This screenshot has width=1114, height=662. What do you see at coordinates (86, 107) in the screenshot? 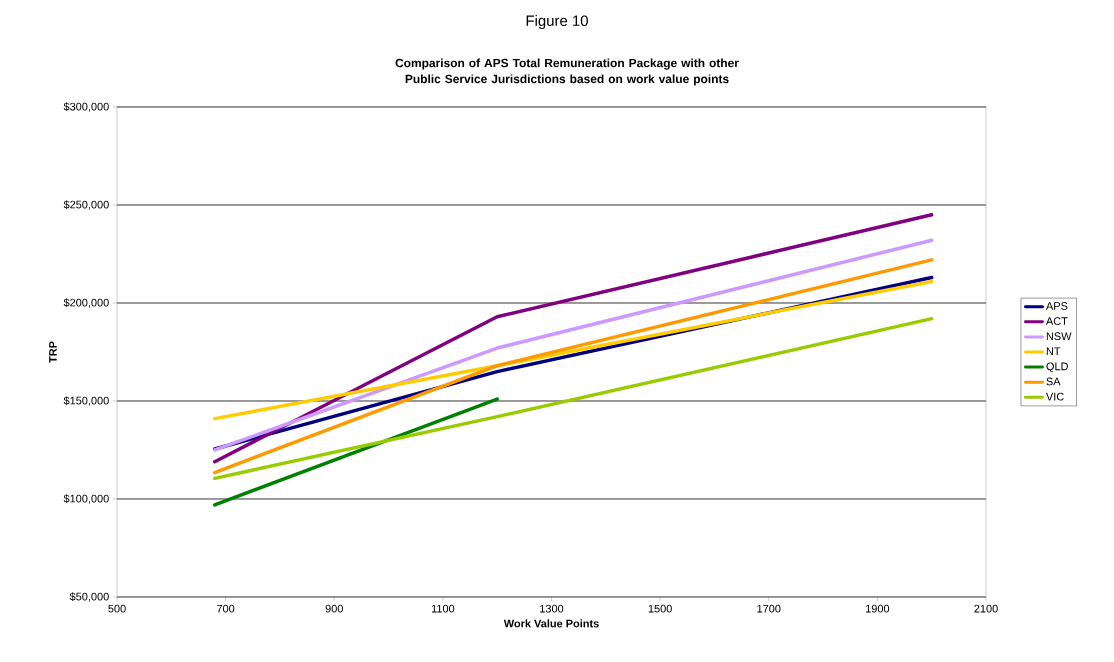
I see `y-tick-label: $300,000` at bounding box center [86, 107].